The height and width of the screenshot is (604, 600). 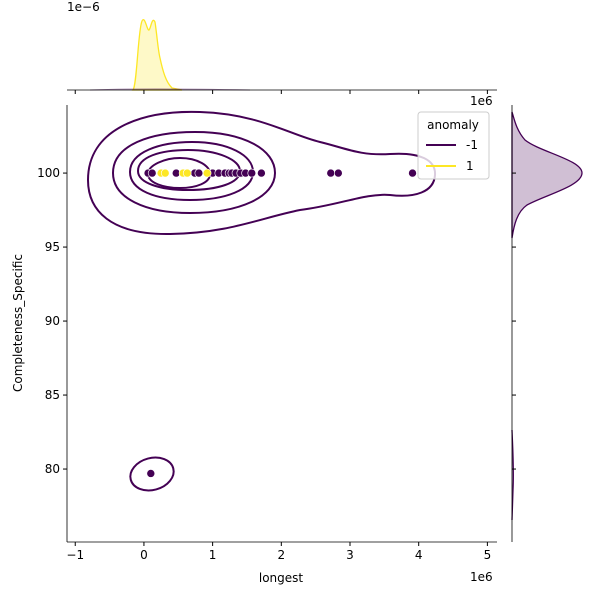 What do you see at coordinates (419, 555) in the screenshot?
I see `x-tick-label: 4` at bounding box center [419, 555].